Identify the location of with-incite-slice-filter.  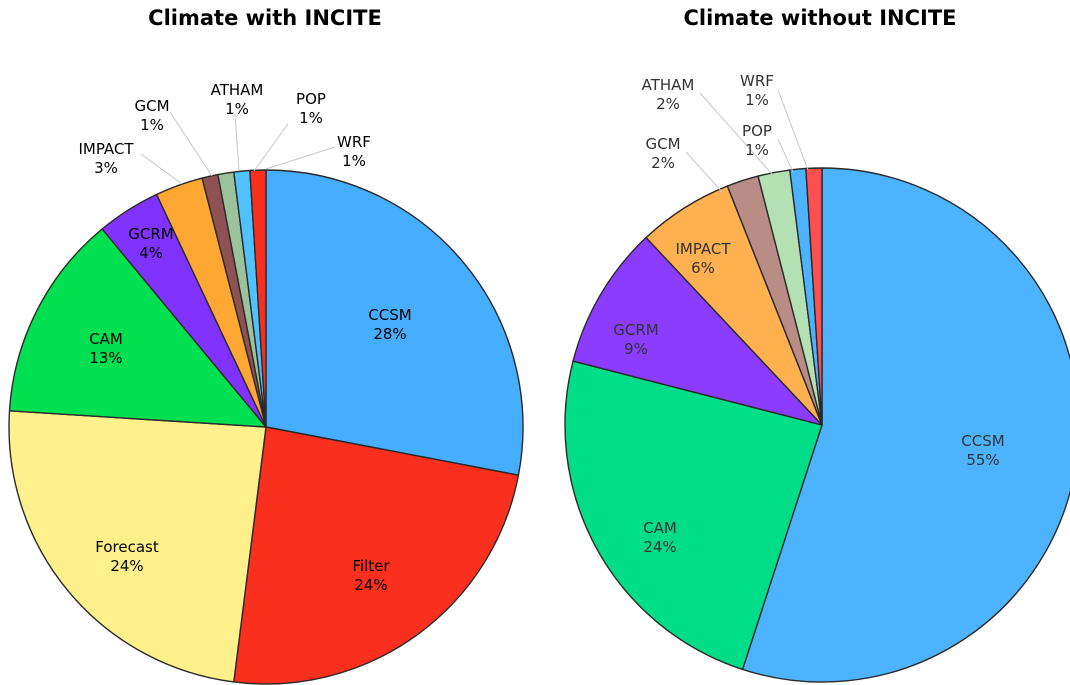
(376, 555).